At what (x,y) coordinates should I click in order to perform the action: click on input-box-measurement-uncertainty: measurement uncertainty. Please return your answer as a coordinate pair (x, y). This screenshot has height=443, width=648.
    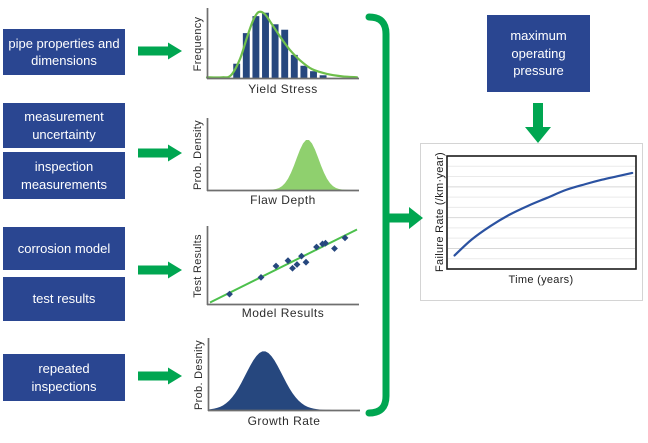
    Looking at the image, I should click on (64, 125).